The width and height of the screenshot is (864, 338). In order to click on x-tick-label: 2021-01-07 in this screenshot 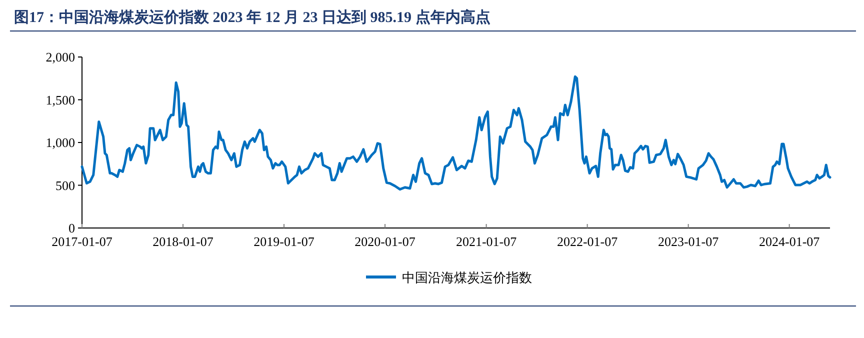, I will do `click(487, 241)`.